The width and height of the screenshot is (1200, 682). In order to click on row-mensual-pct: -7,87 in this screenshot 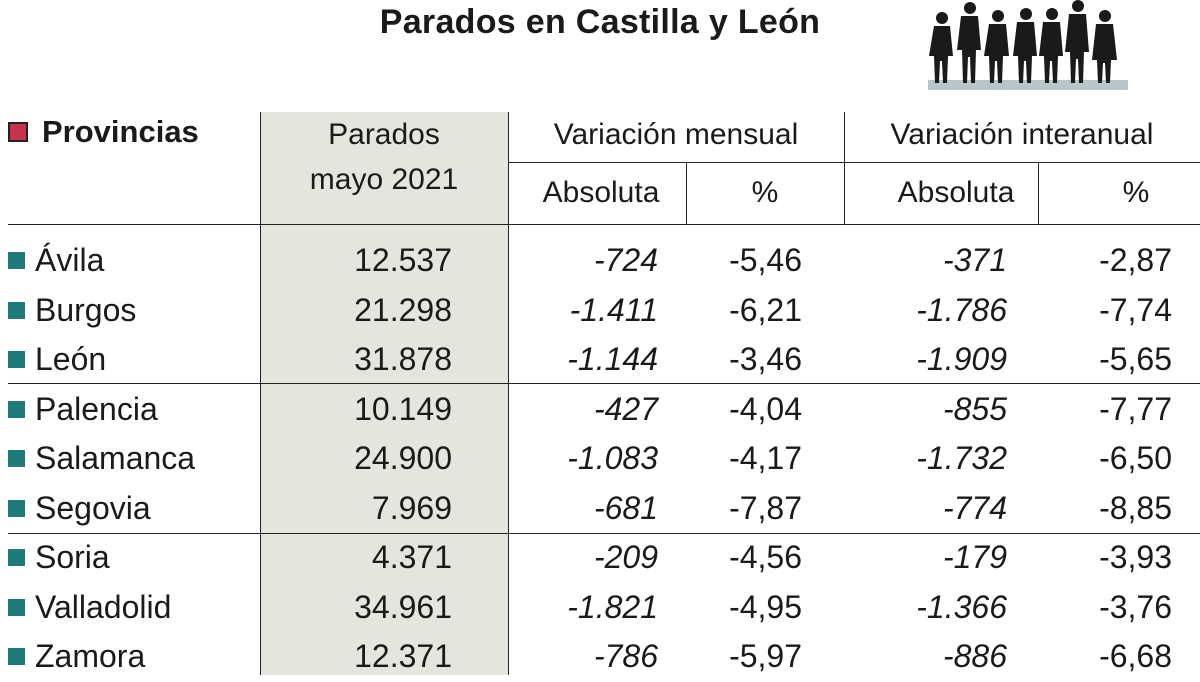, I will do `click(765, 507)`.